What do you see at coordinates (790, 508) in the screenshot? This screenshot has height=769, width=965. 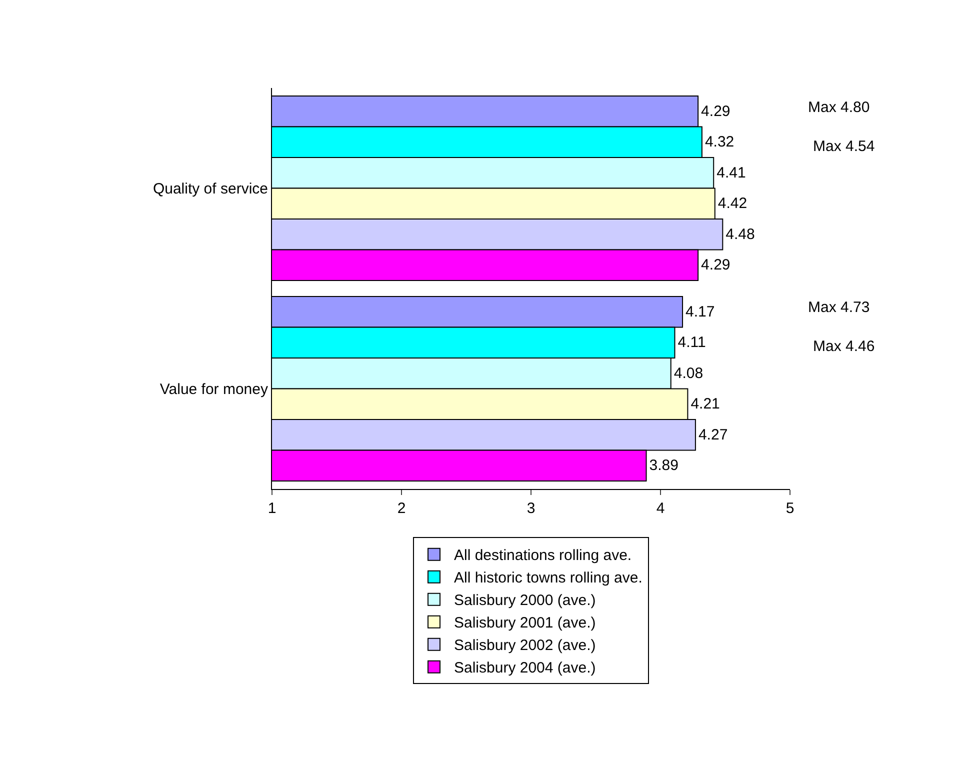 I see `x-tick-label: 5` at bounding box center [790, 508].